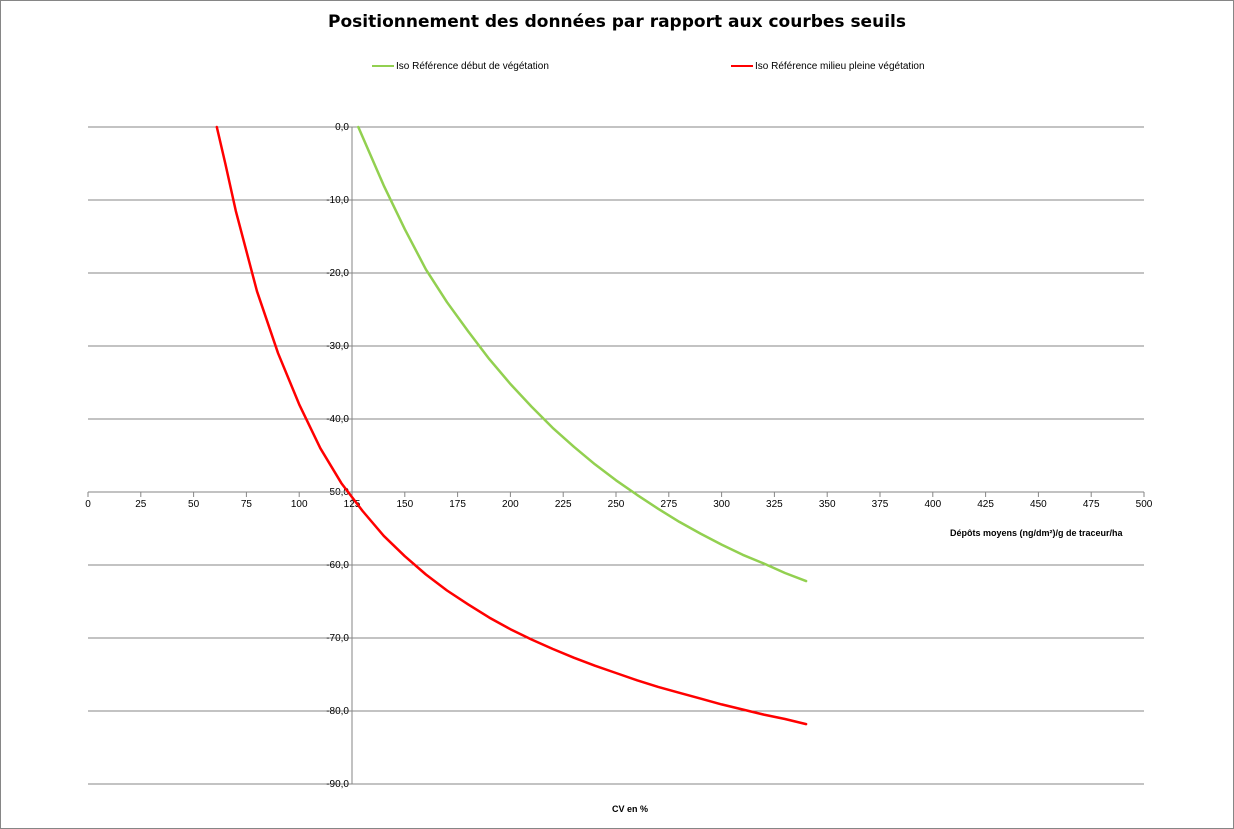 The height and width of the screenshot is (829, 1234). I want to click on y-tick-label: -70,0, so click(337, 638).